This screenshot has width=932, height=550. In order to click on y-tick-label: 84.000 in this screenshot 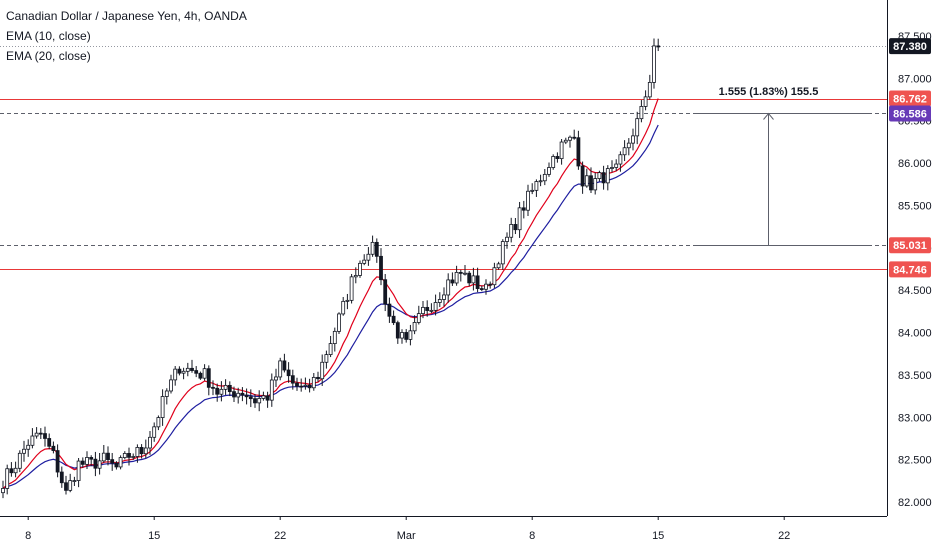, I will do `click(915, 334)`.